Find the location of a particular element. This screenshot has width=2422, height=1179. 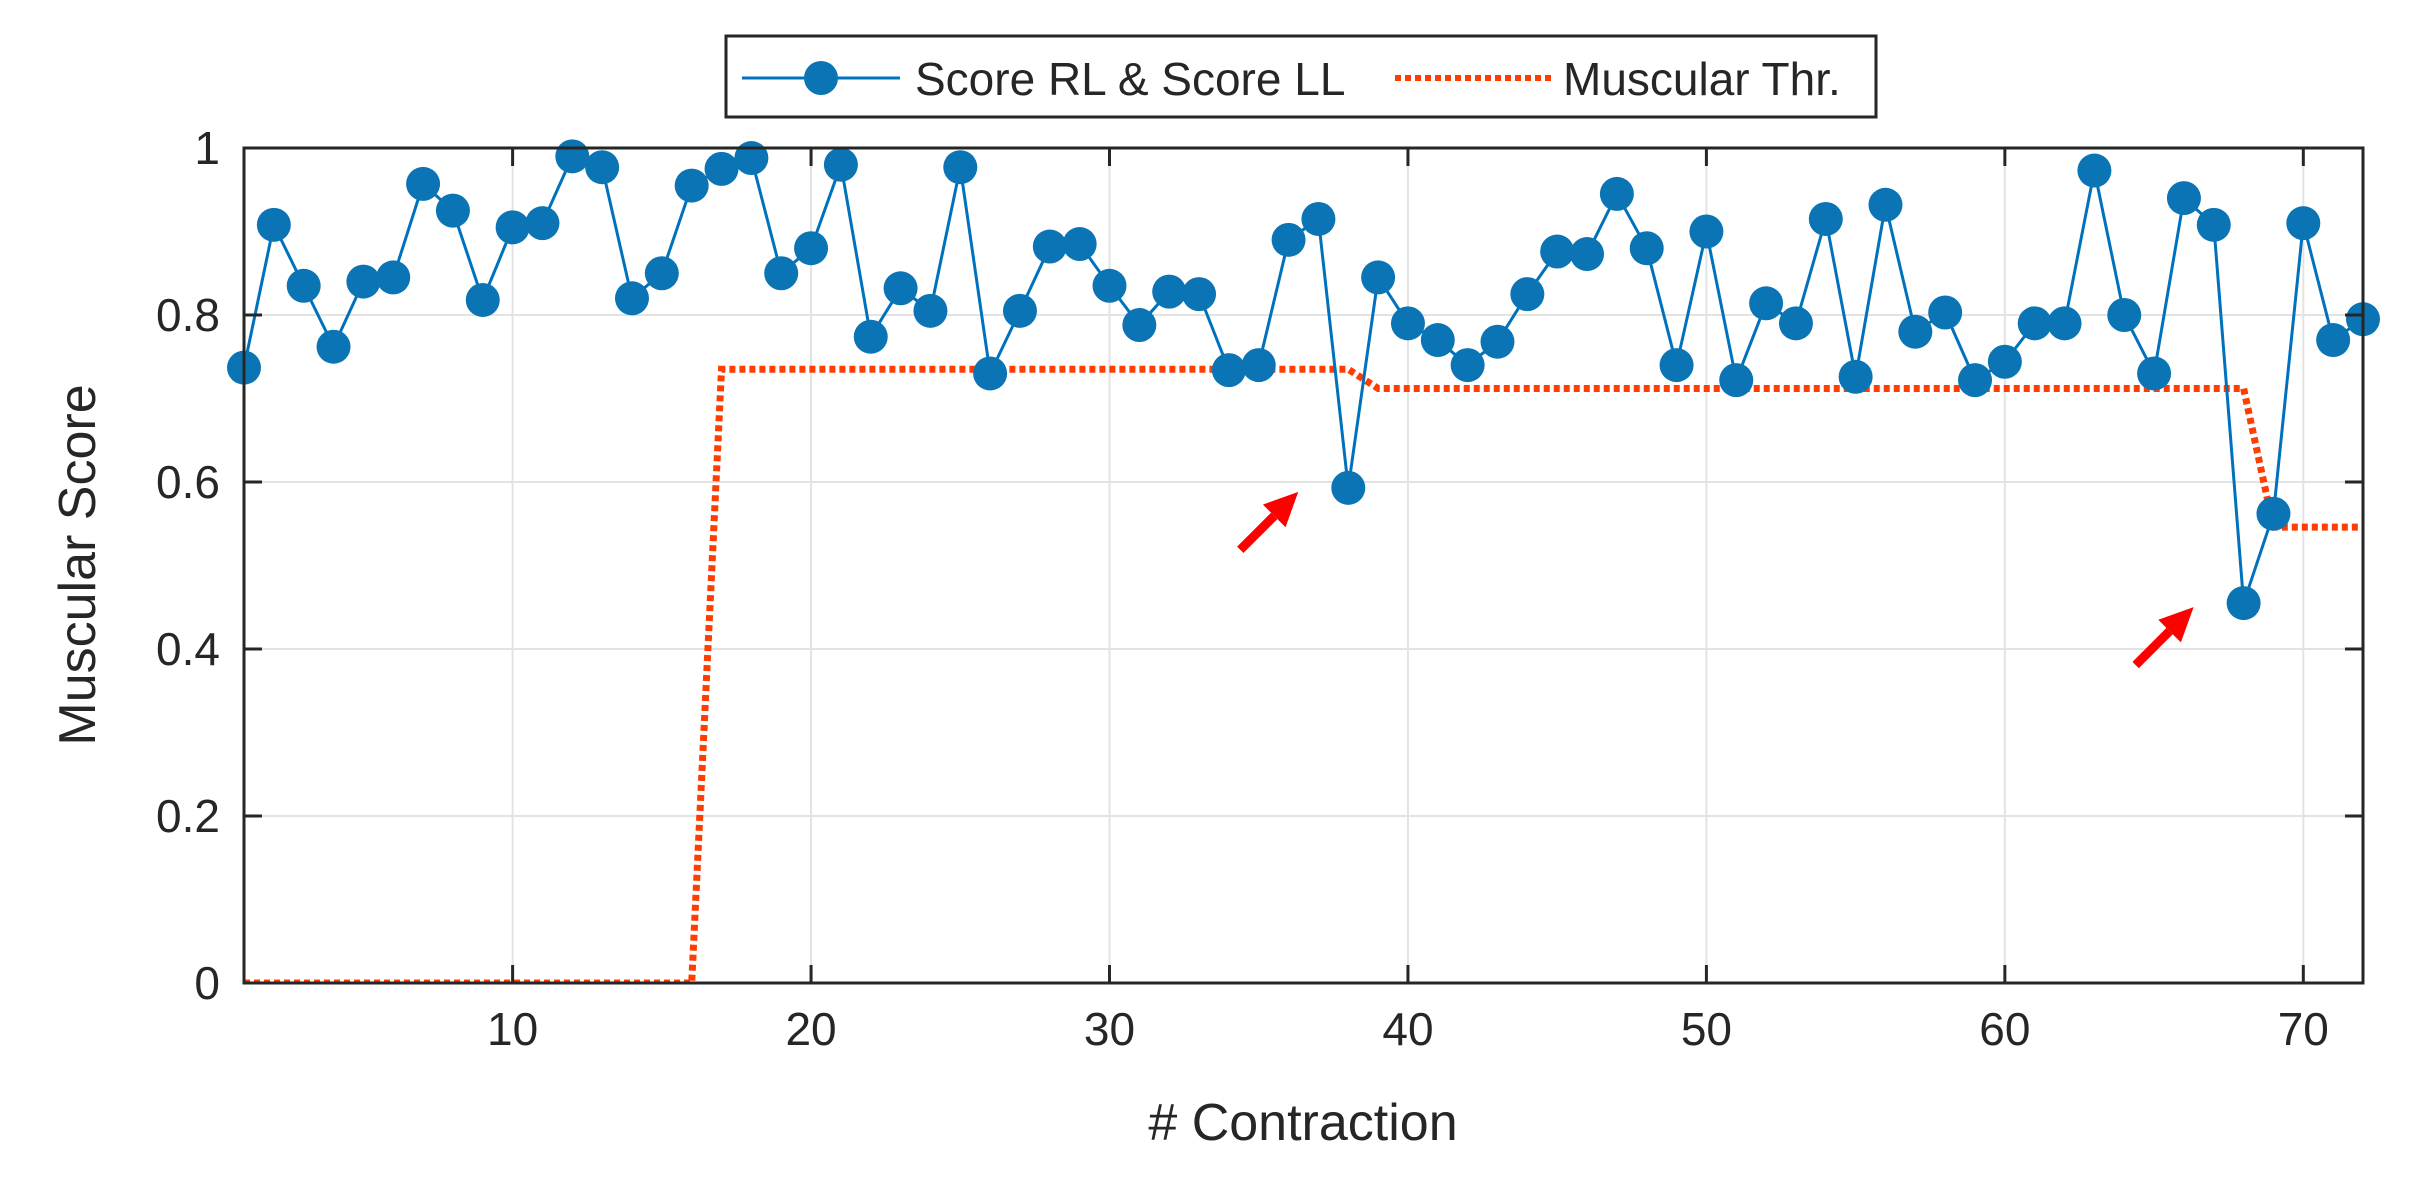

x-tick-label: 70 is located at coordinates (2303, 1029).